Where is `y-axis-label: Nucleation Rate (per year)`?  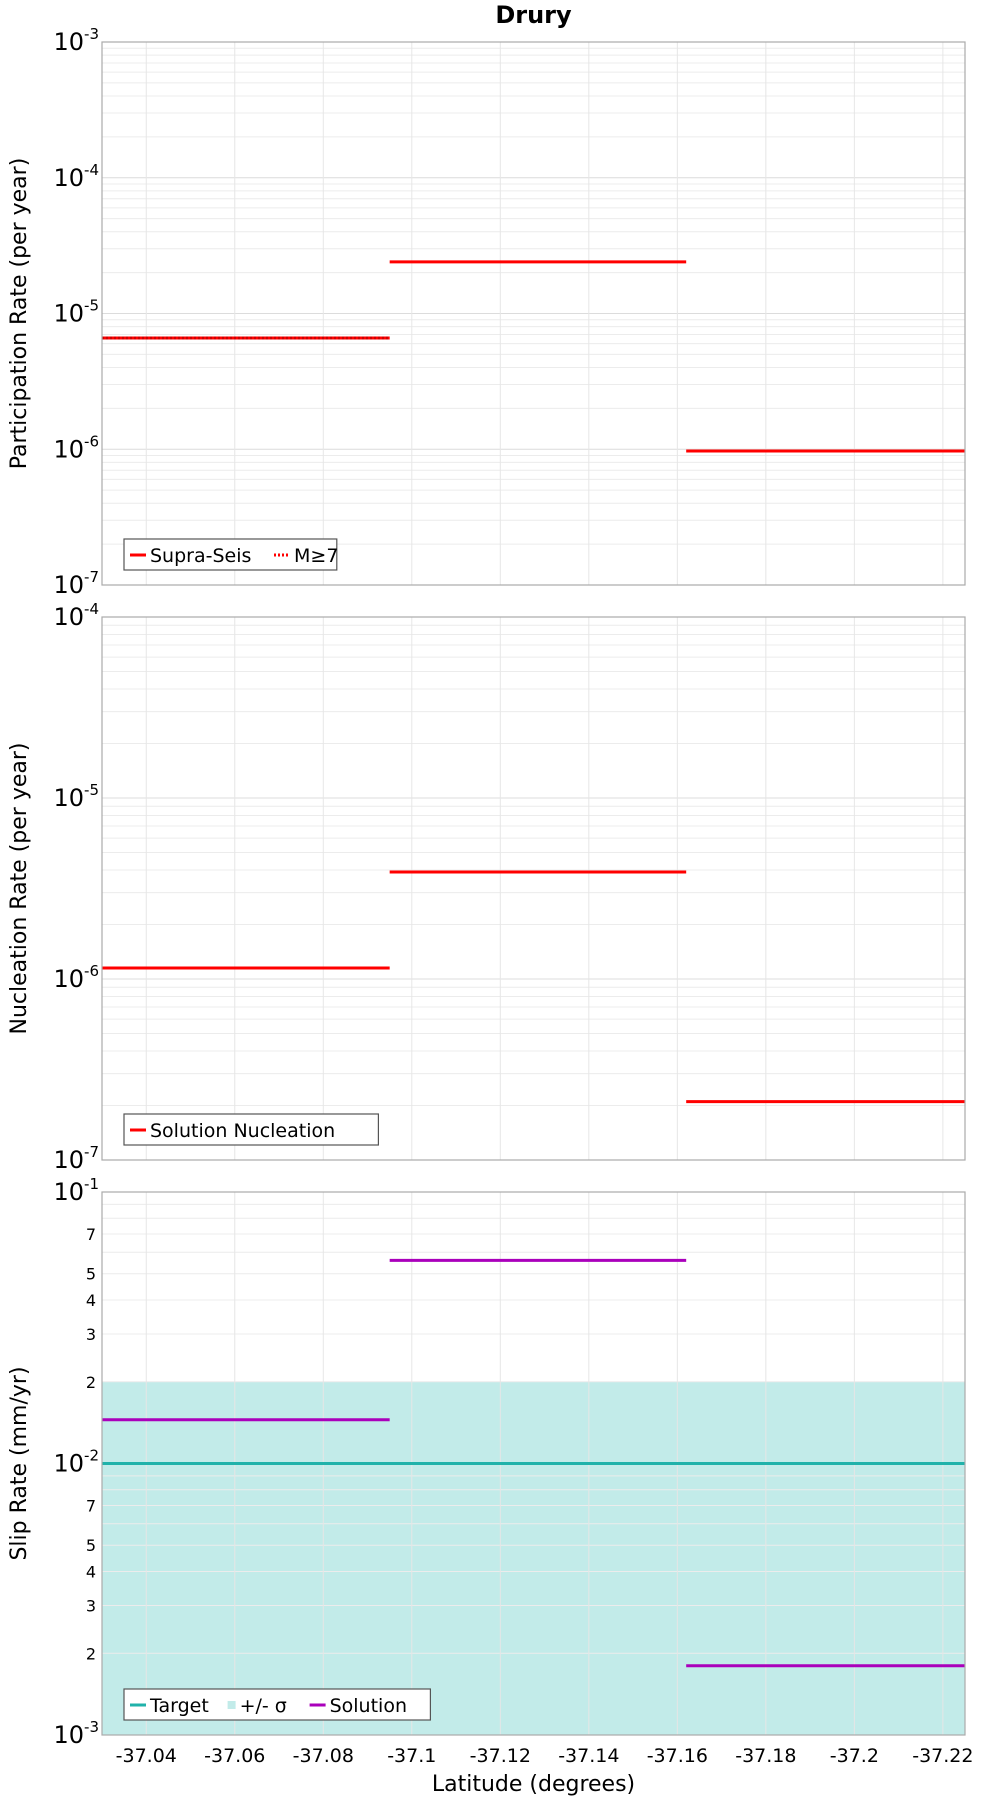 y-axis-label: Nucleation Rate (per year) is located at coordinates (19, 889).